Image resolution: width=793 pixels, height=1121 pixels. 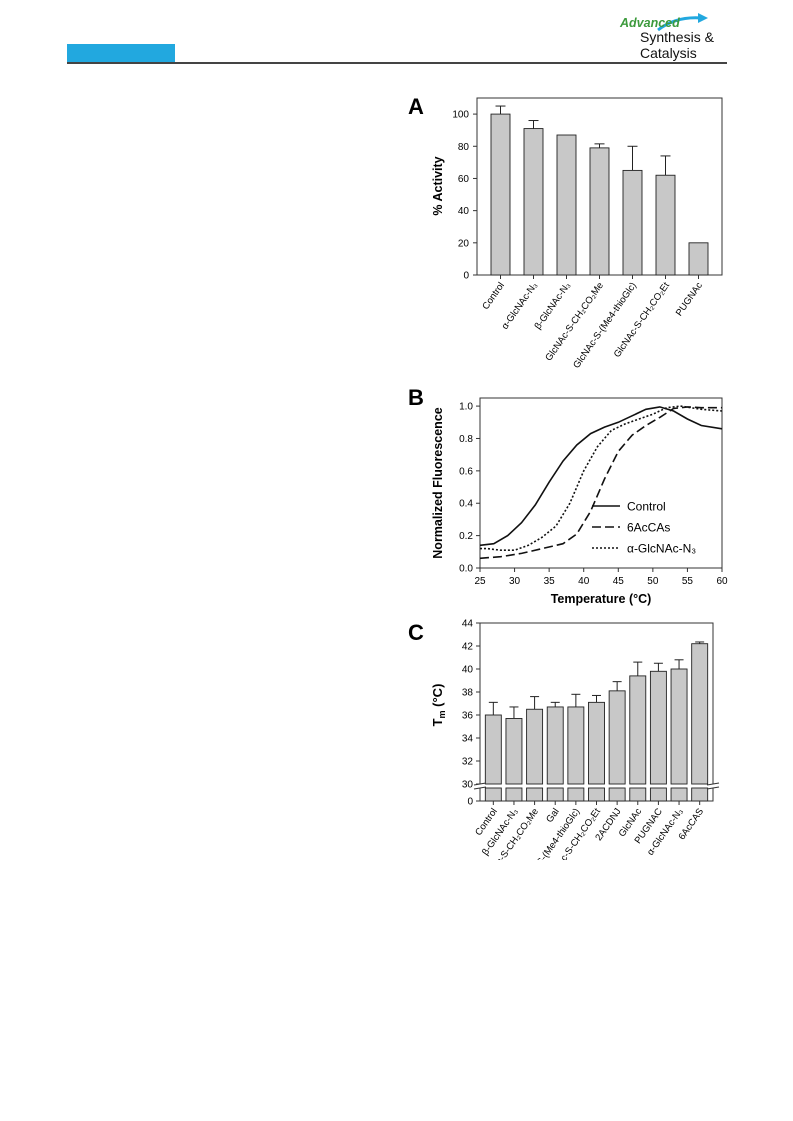 I want to click on panel-a-ylabel: % Activity, so click(x=438, y=185).